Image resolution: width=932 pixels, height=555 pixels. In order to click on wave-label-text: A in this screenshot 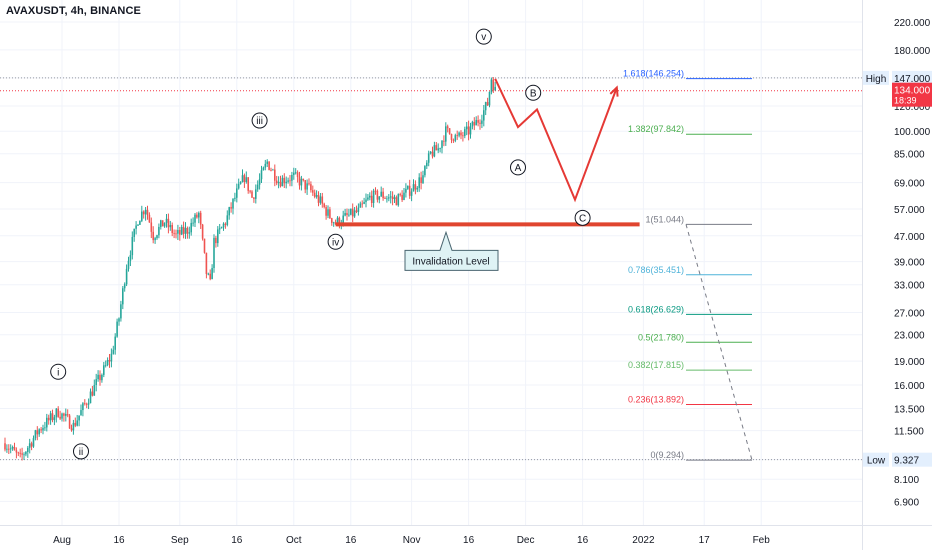, I will do `click(518, 168)`.